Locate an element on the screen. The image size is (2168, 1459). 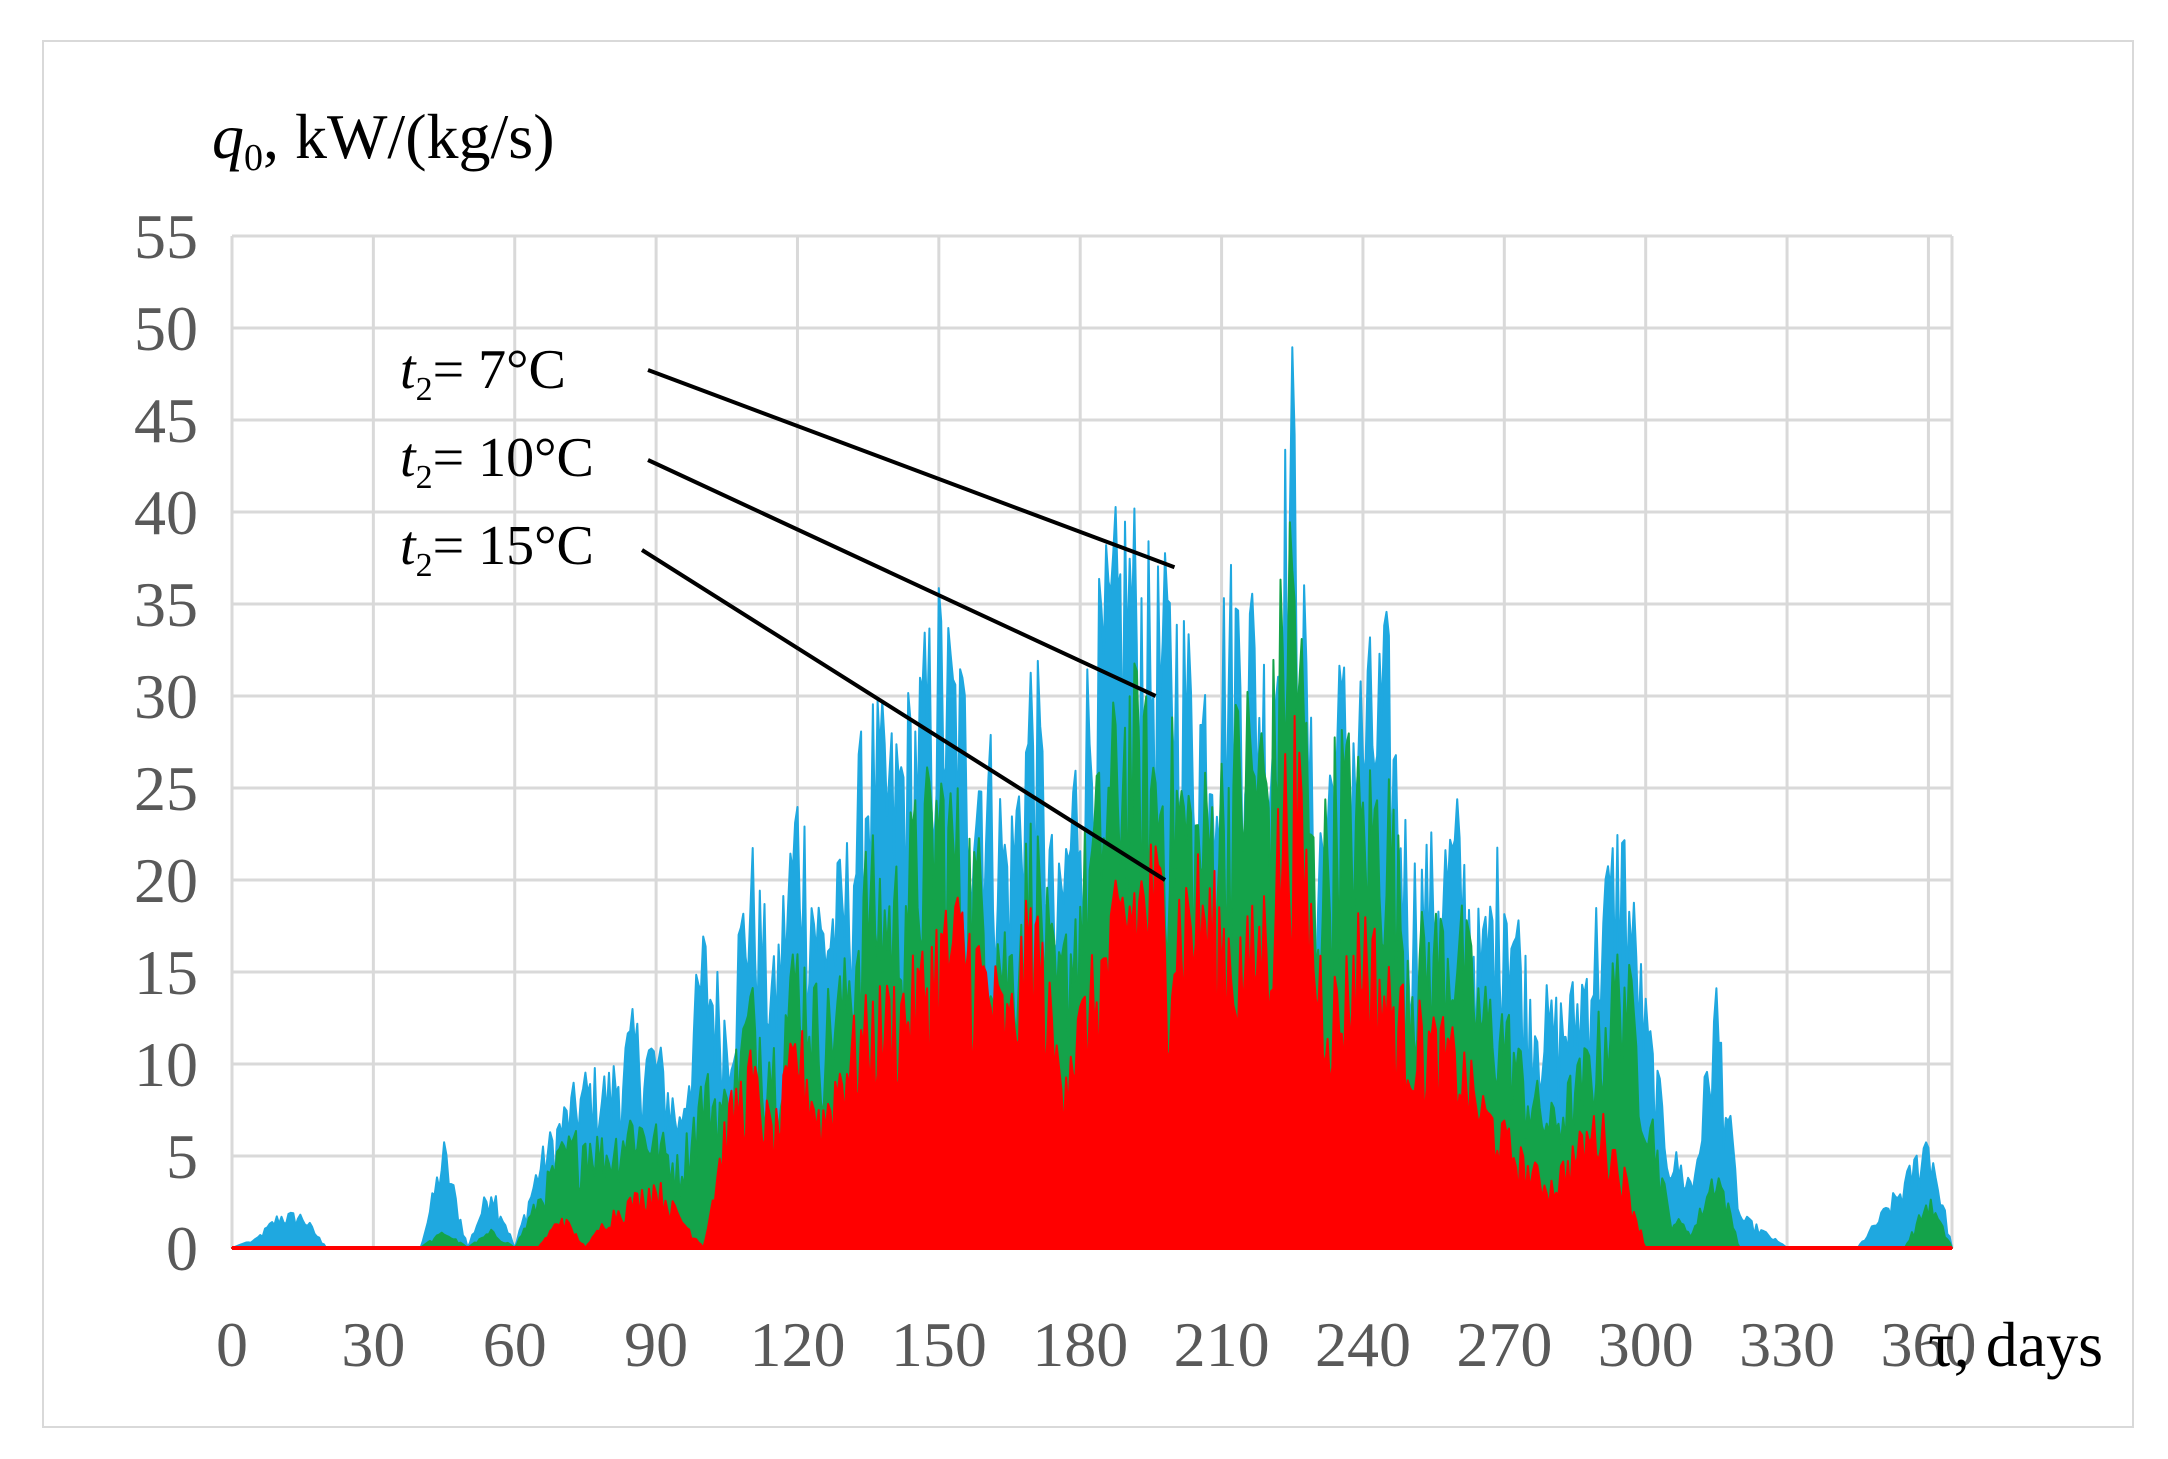
annotation-t15: t2= 15°C is located at coordinates (497, 549).